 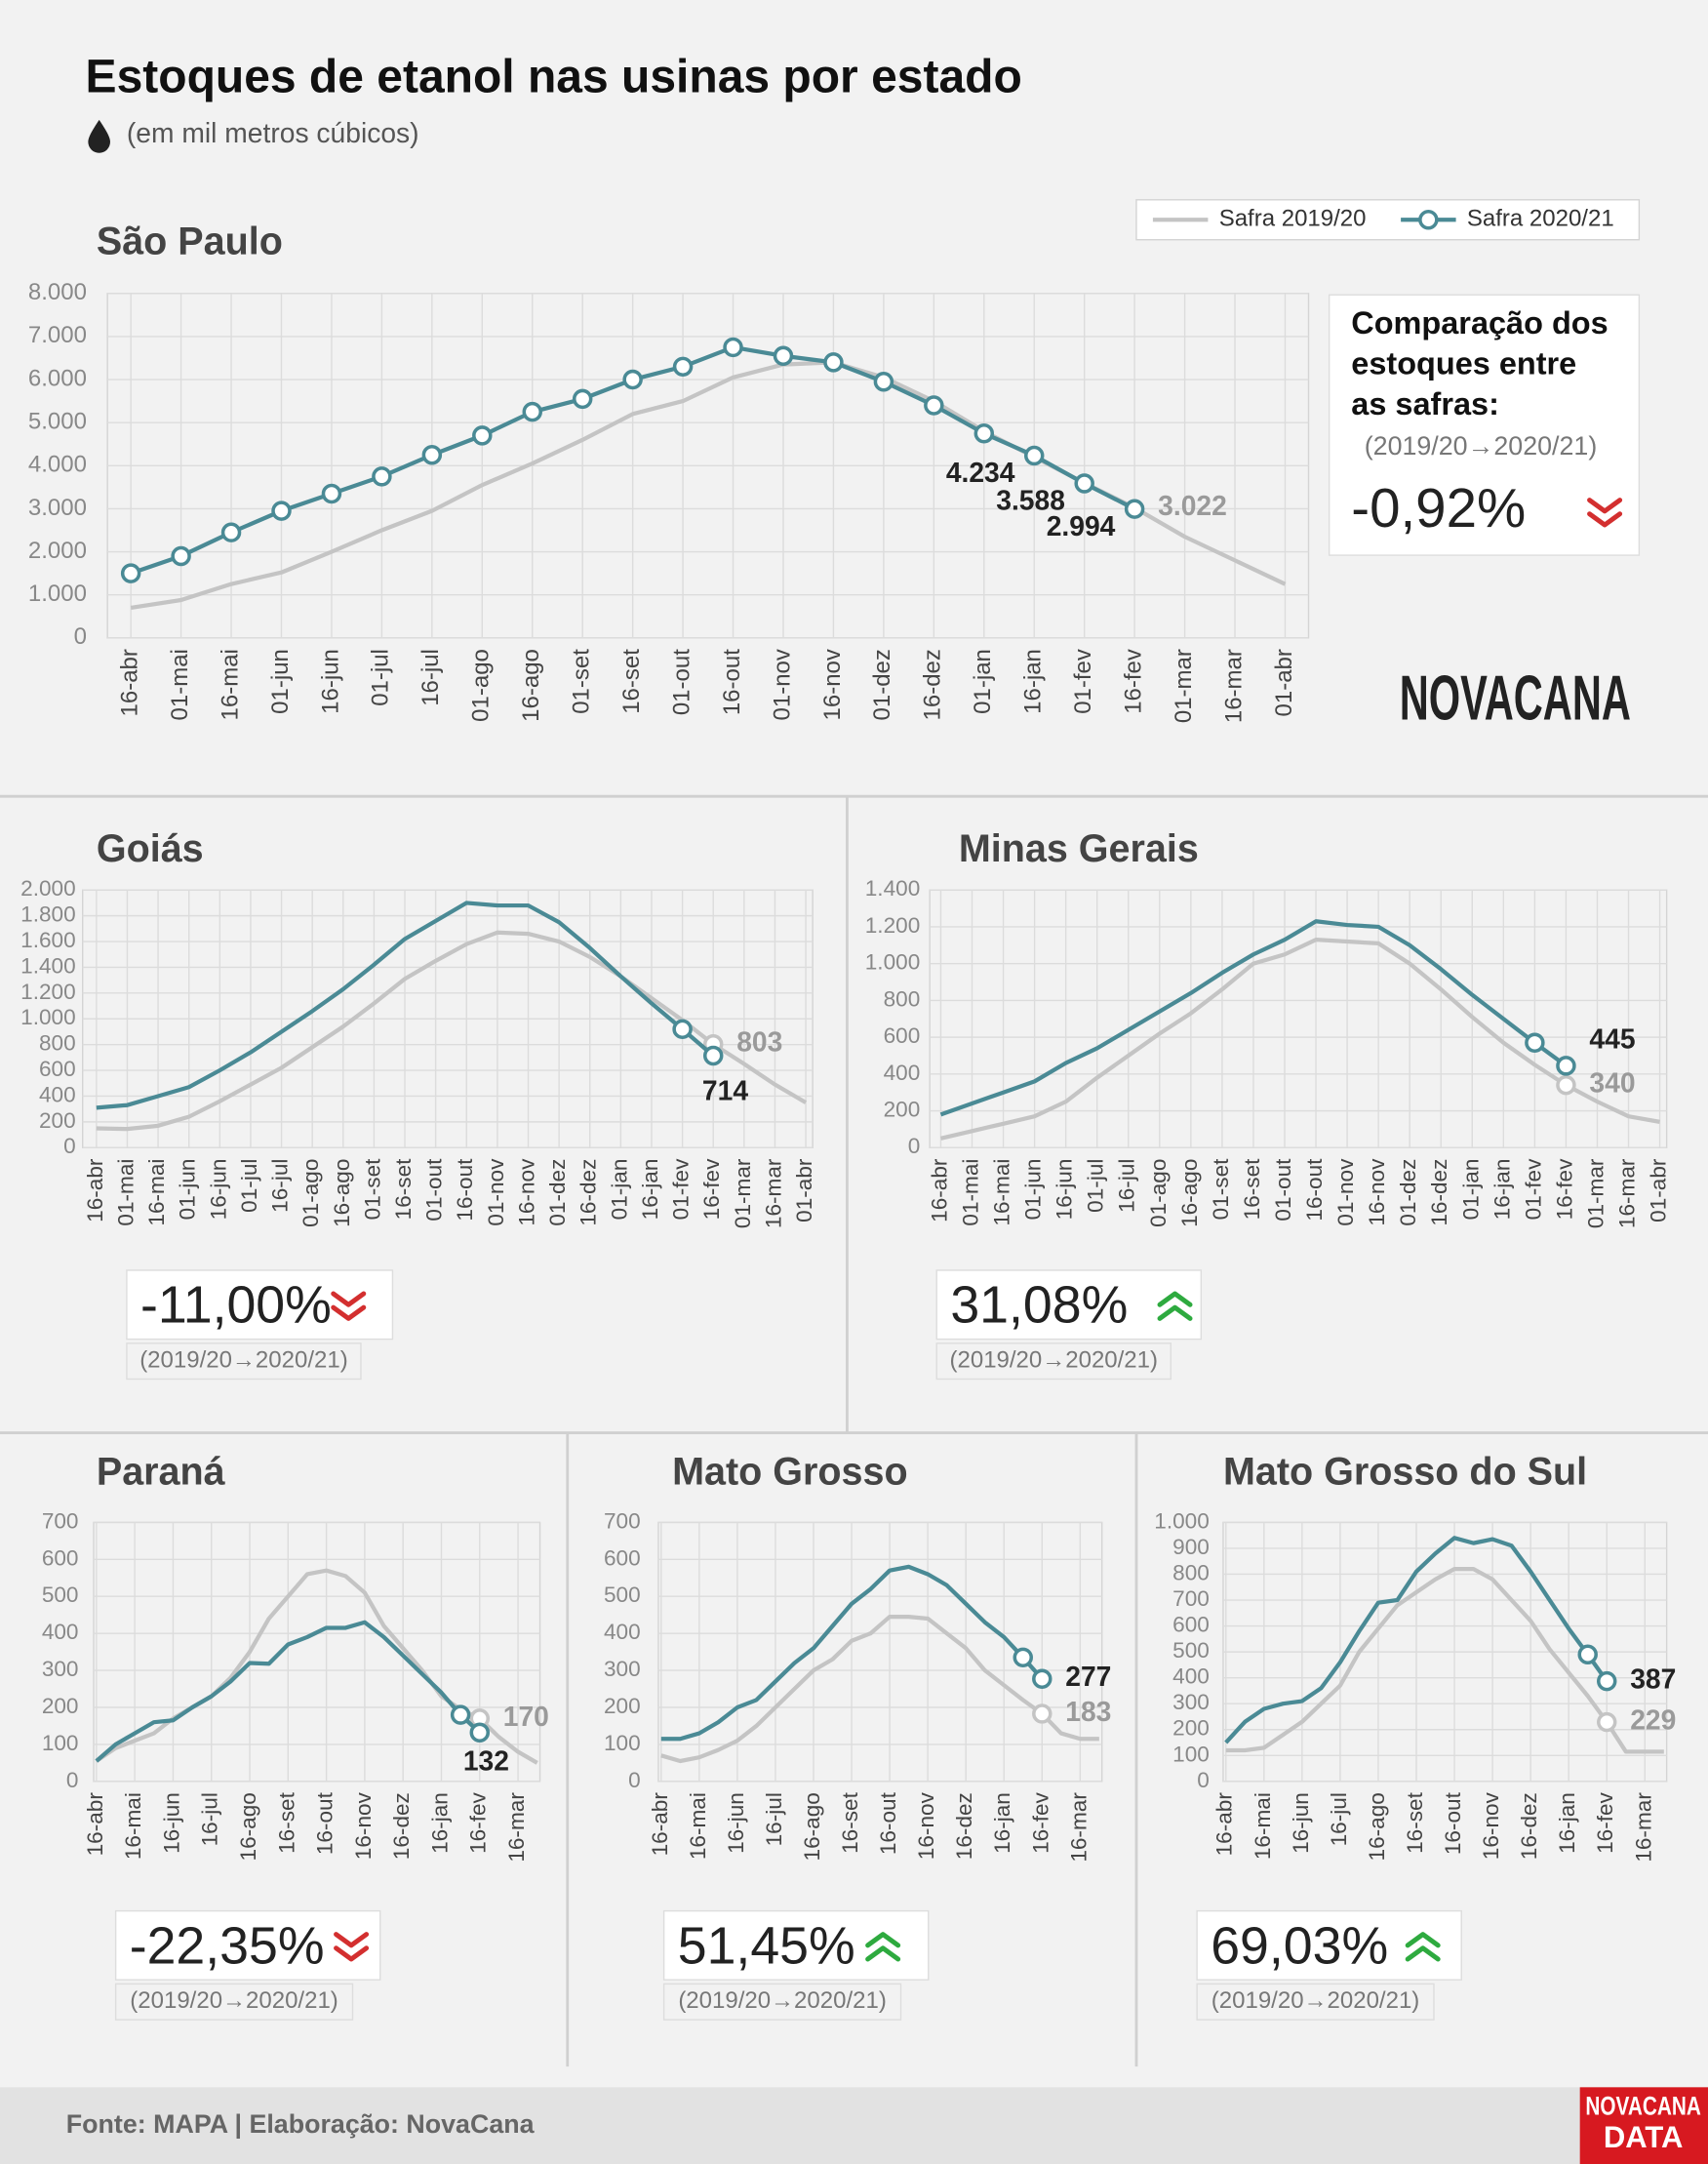 I want to click on source: Fonte: MAPA | Elaboração: NovaCana, so click(x=301, y=2124).